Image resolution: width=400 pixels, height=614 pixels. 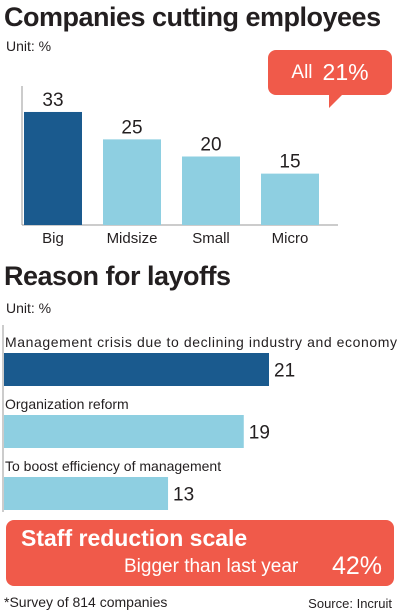 I want to click on bar-value-label: 20, so click(x=210, y=145).